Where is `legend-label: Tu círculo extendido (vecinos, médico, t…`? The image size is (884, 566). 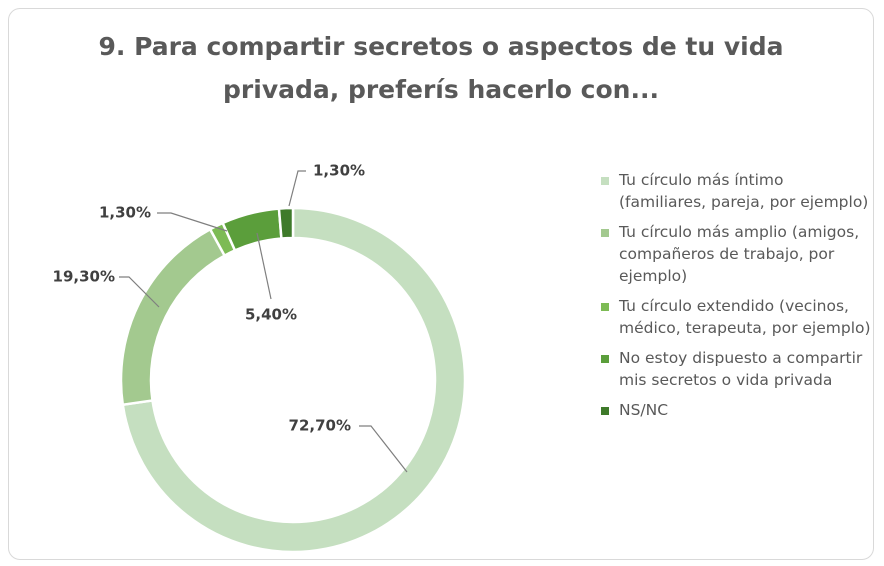
legend-label: Tu círculo extendido (vecinos, médico, t… is located at coordinates (745, 317).